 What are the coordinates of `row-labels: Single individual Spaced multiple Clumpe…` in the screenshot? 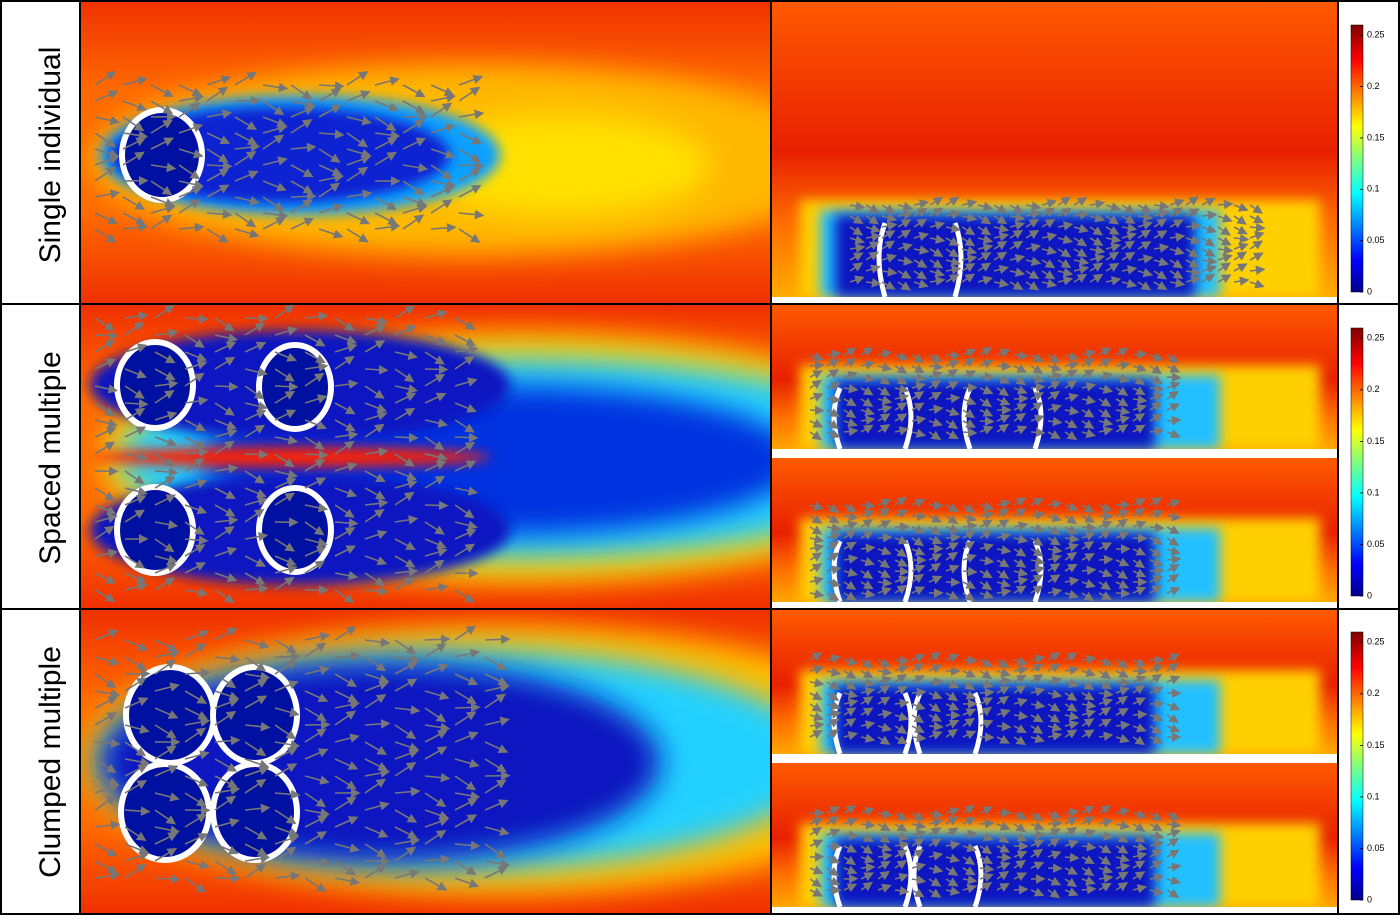 It's located at (50, 462).